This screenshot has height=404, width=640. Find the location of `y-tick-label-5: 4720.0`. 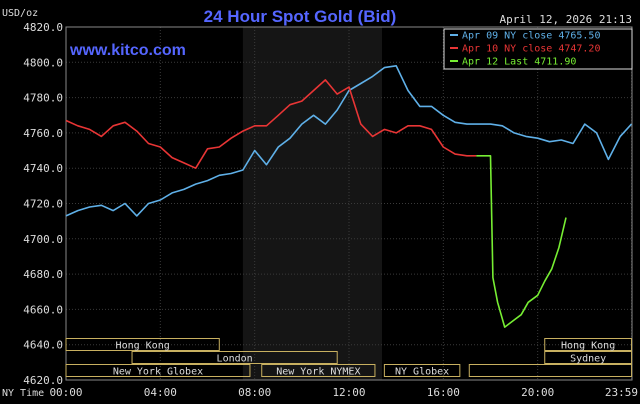

y-tick-label-5: 4720.0 is located at coordinates (43, 204).